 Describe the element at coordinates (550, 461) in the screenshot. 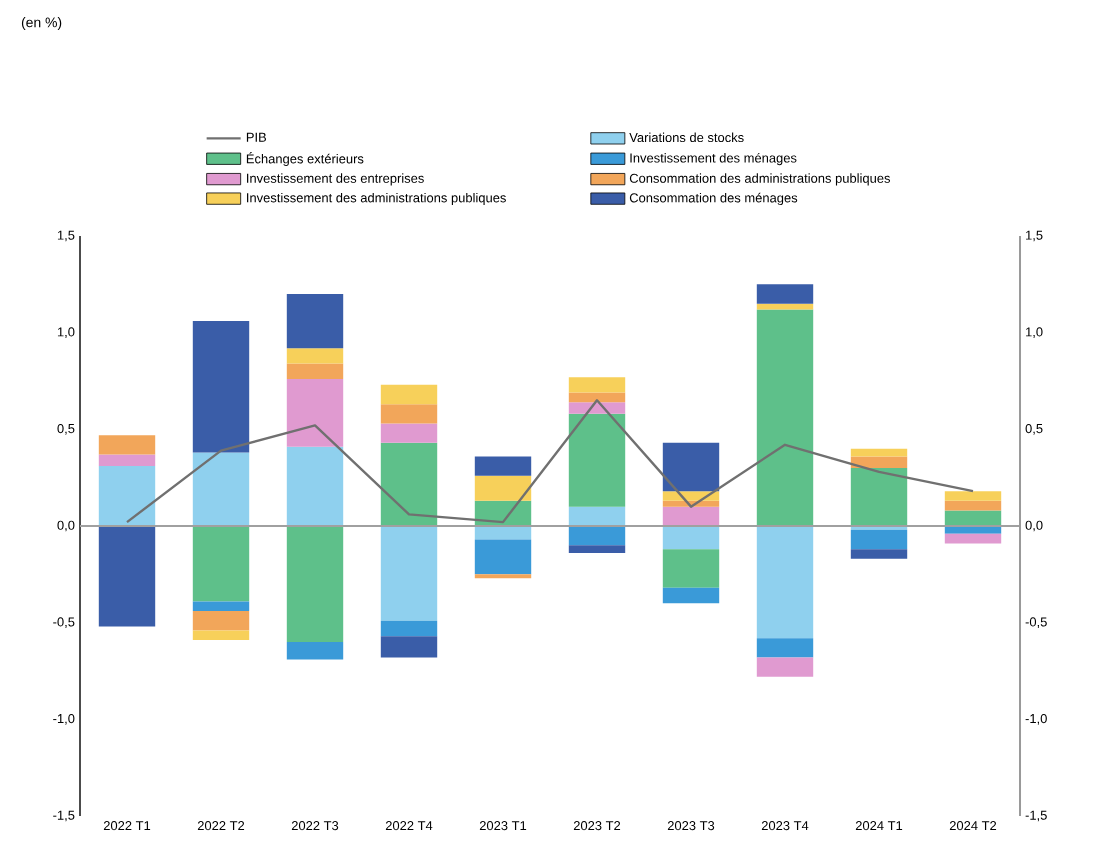

I see `line-series` at that location.